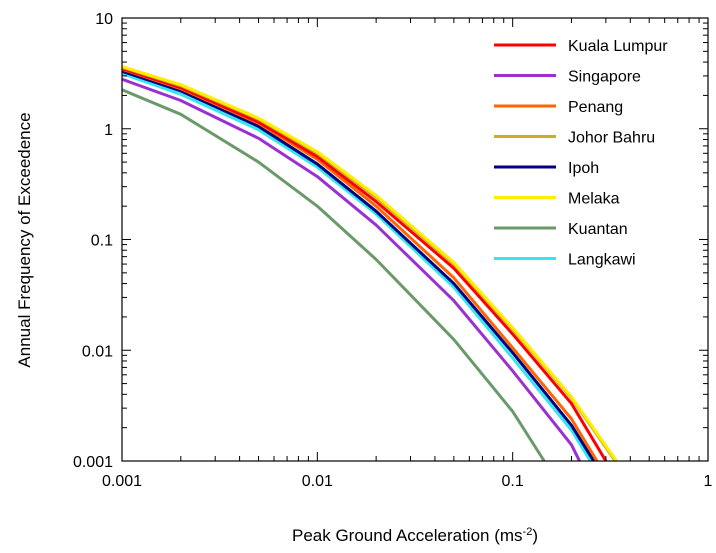 The width and height of the screenshot is (716, 553). I want to click on x-tick-label: 1, so click(708, 481).